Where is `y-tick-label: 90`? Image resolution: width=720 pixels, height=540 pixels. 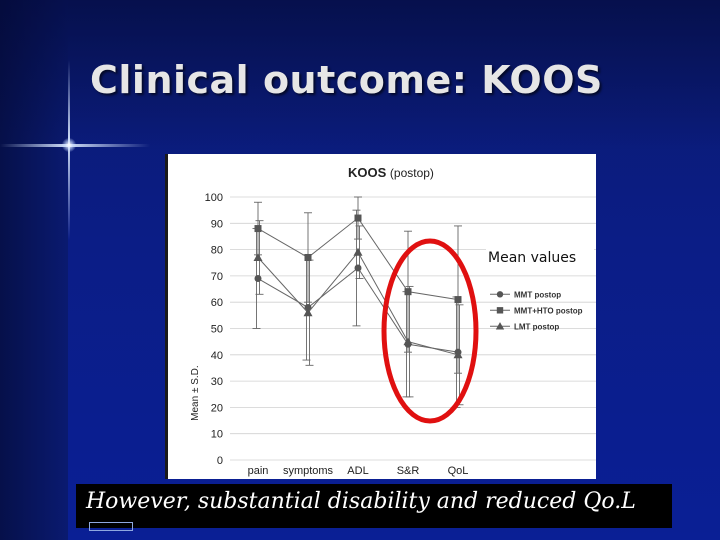 y-tick-label: 90 is located at coordinates (217, 224).